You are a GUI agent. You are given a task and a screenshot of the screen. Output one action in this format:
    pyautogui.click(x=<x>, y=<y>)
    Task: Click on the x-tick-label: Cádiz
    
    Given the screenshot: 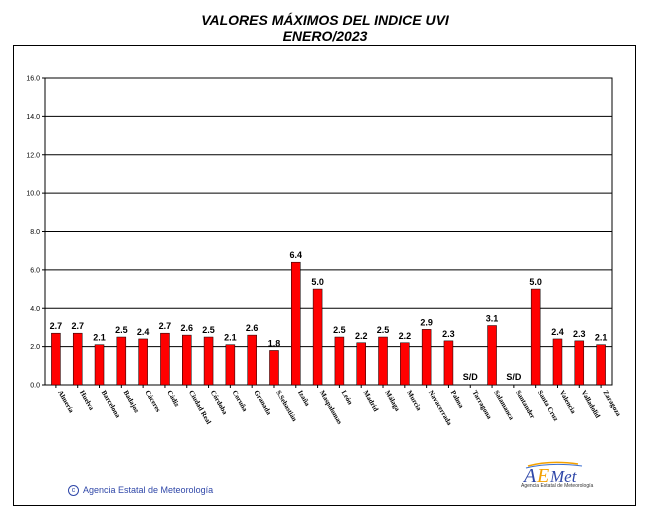 What is the action you would take?
    pyautogui.click(x=173, y=398)
    